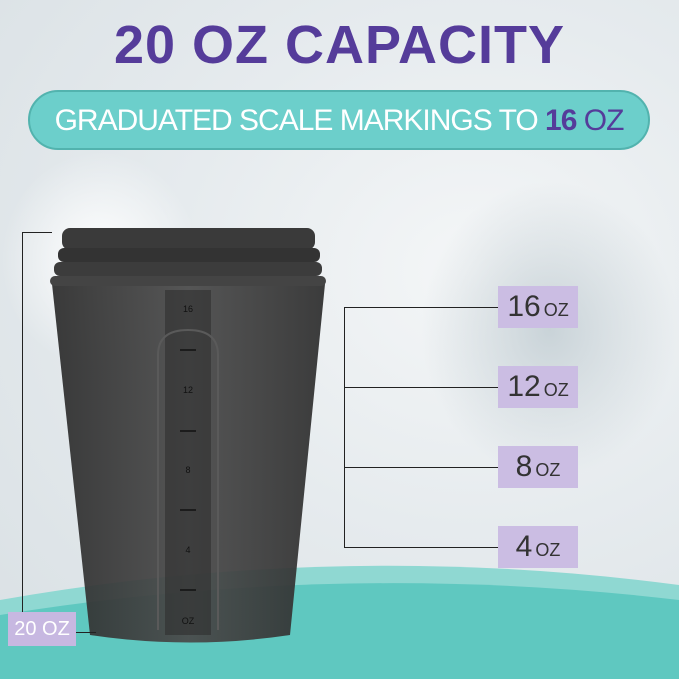 This screenshot has height=679, width=679. I want to click on scale-label-12: 12 OZ, so click(538, 387).